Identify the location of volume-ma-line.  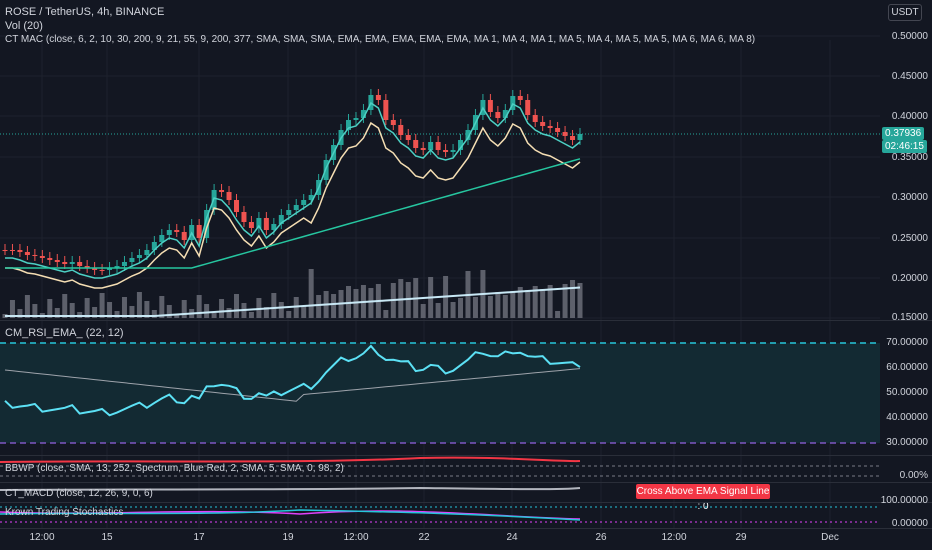
(293, 301).